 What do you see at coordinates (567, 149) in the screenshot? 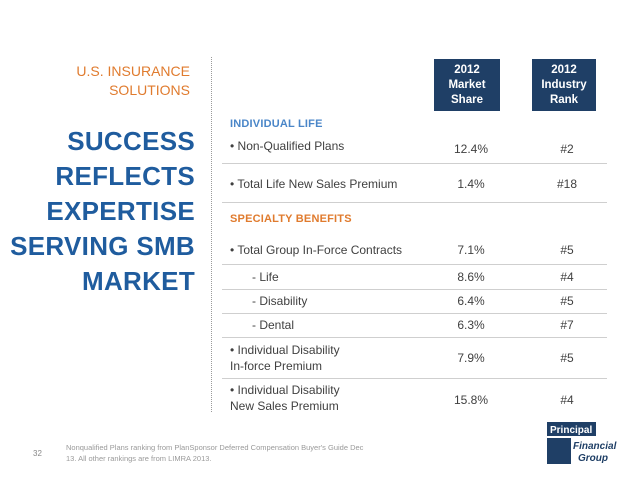
I see `row-rank: #2` at bounding box center [567, 149].